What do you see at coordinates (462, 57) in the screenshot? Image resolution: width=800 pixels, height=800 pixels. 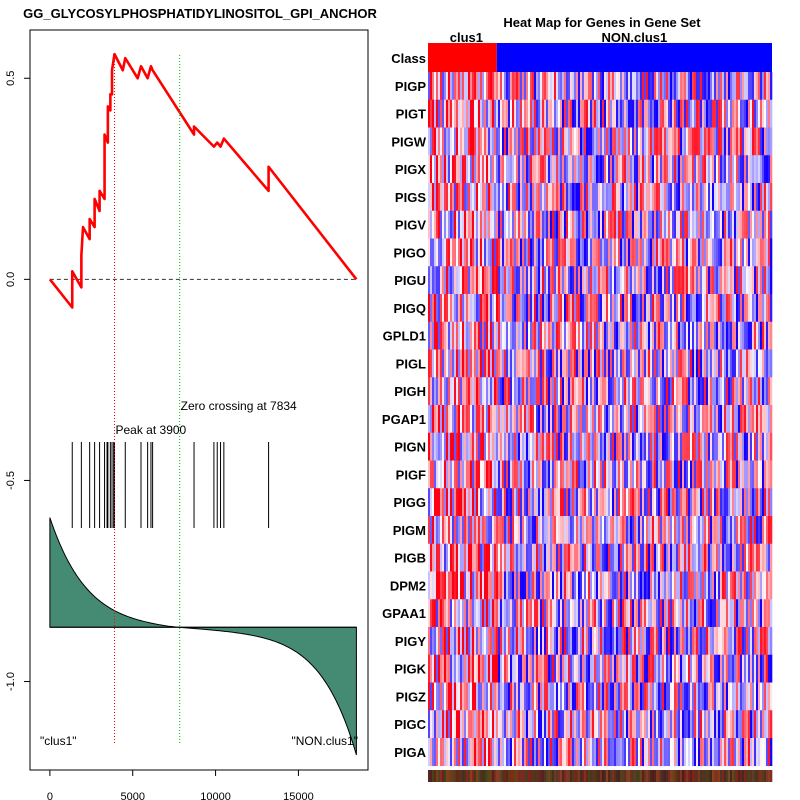 I see `class-bar-clus1` at bounding box center [462, 57].